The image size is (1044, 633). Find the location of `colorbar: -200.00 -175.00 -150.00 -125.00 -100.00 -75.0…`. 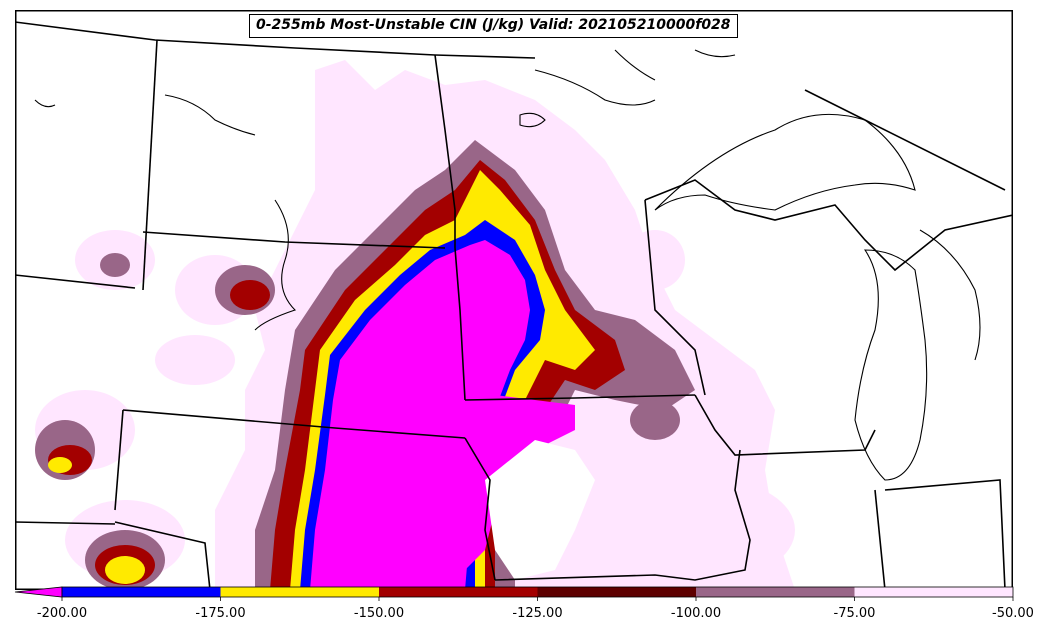

colorbar: -200.00 -175.00 -150.00 -125.00 -100.00 -75.0… is located at coordinates (524, 603).